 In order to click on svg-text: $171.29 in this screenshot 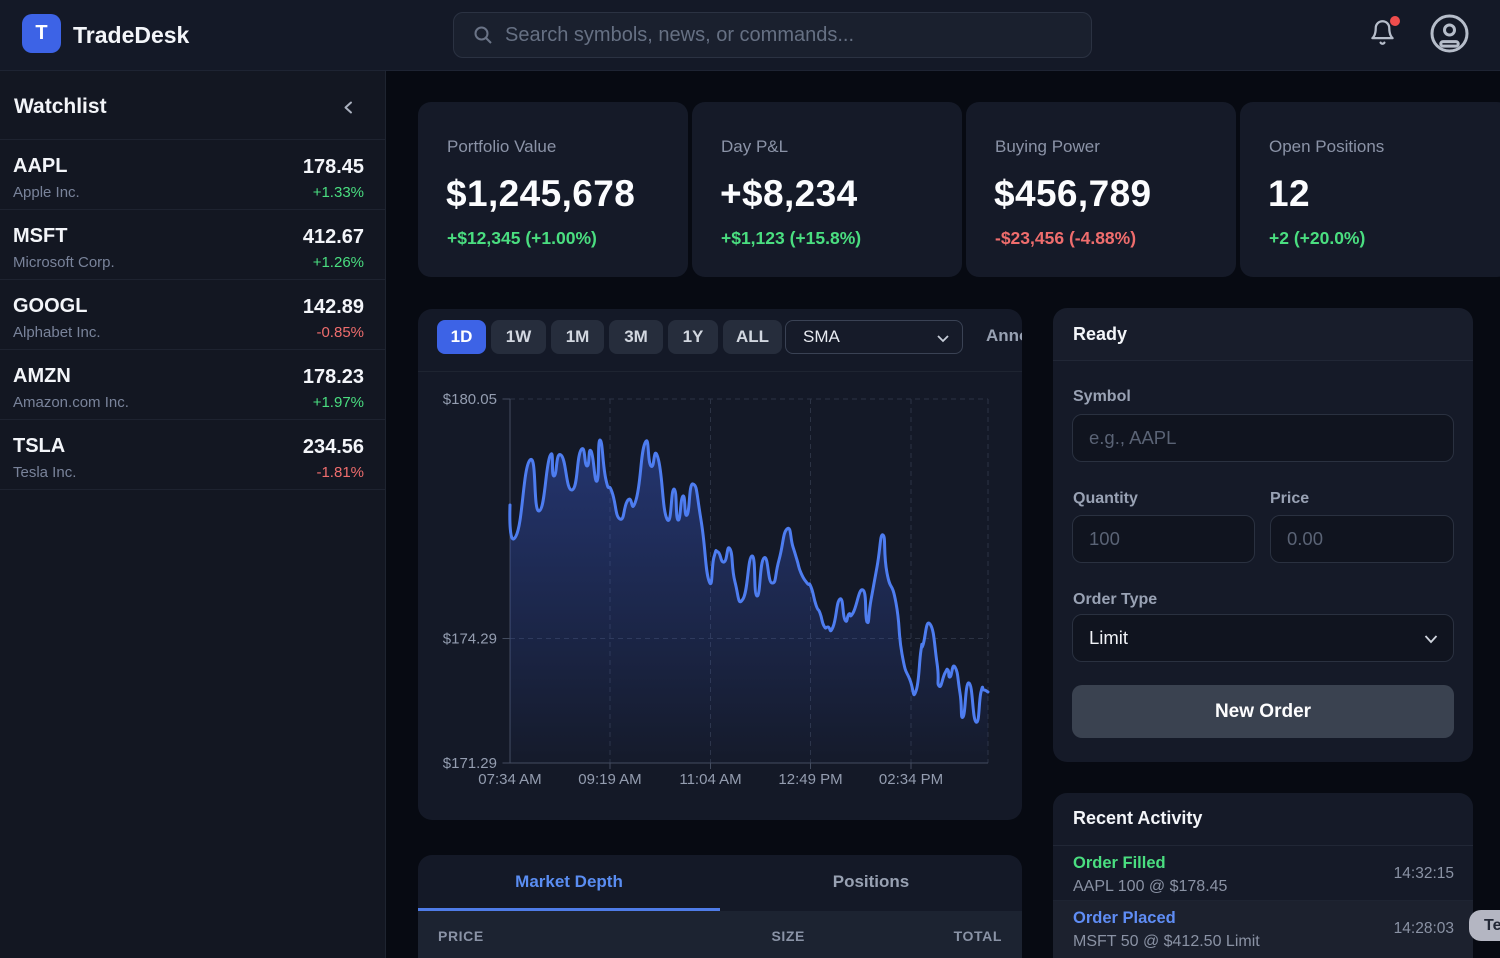, I will do `click(470, 763)`.